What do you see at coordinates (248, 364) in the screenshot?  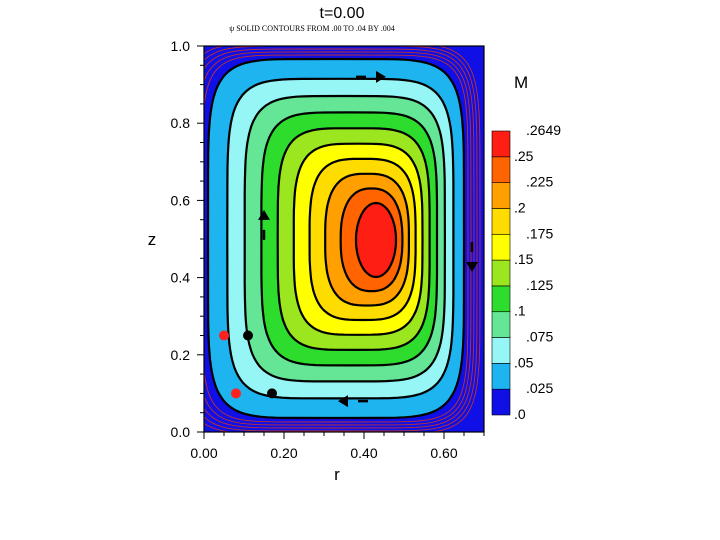 I see `particle-markers` at bounding box center [248, 364].